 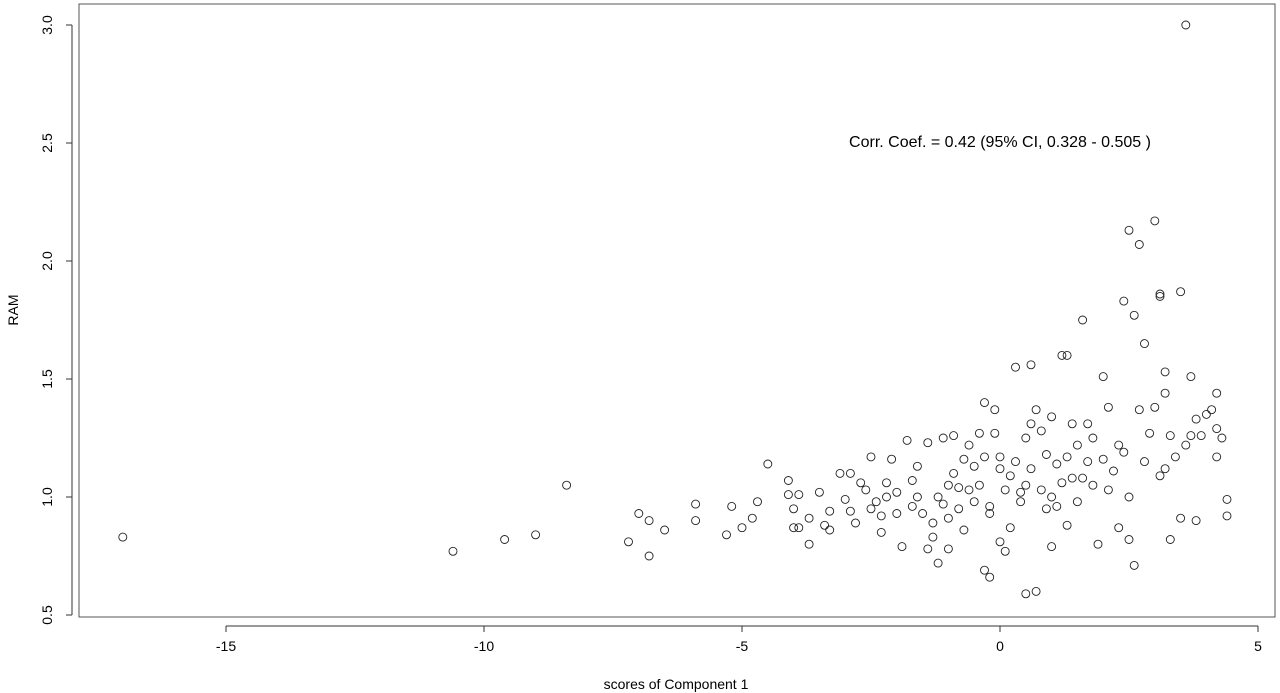 I want to click on x-tick-label: 0, so click(x=1000, y=646).